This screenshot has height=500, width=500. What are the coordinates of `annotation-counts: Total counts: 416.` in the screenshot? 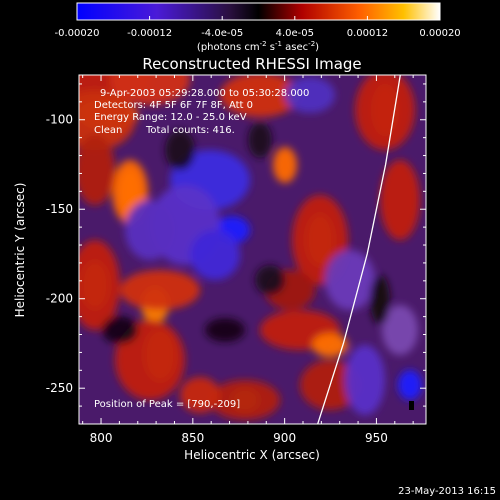 It's located at (190, 130).